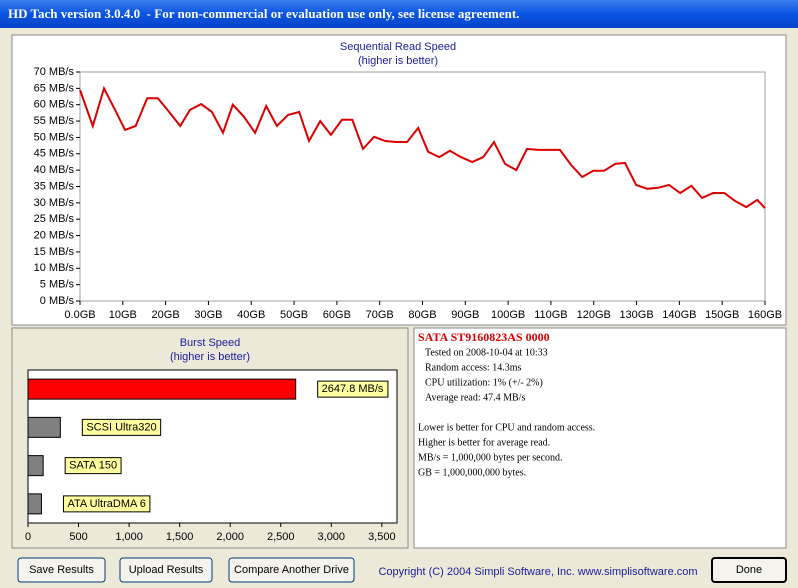  I want to click on x-tick-label: 130GB, so click(636, 315).